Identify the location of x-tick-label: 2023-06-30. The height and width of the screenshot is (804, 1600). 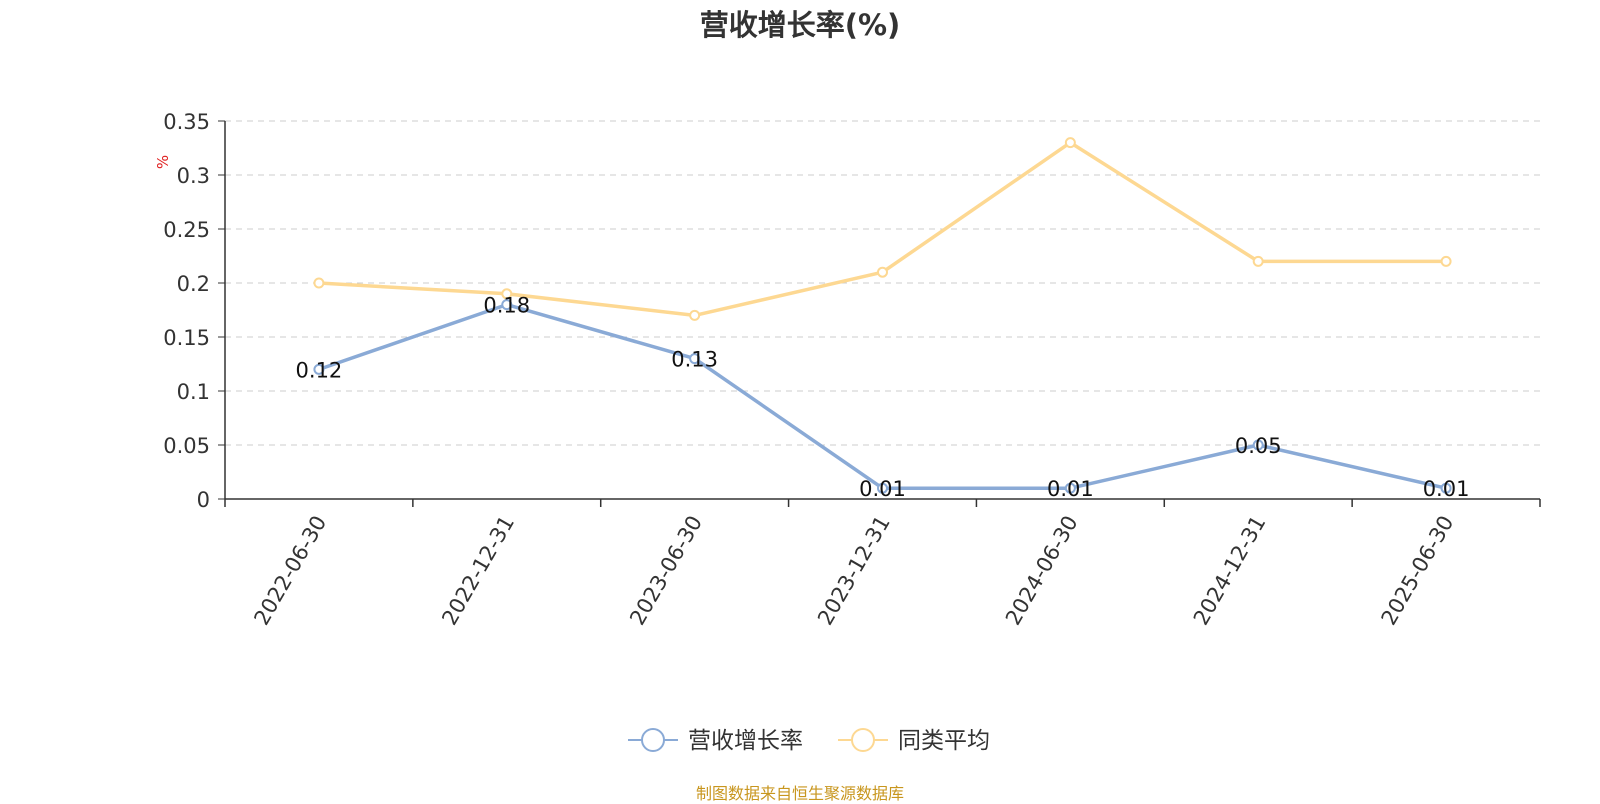
(666, 571).